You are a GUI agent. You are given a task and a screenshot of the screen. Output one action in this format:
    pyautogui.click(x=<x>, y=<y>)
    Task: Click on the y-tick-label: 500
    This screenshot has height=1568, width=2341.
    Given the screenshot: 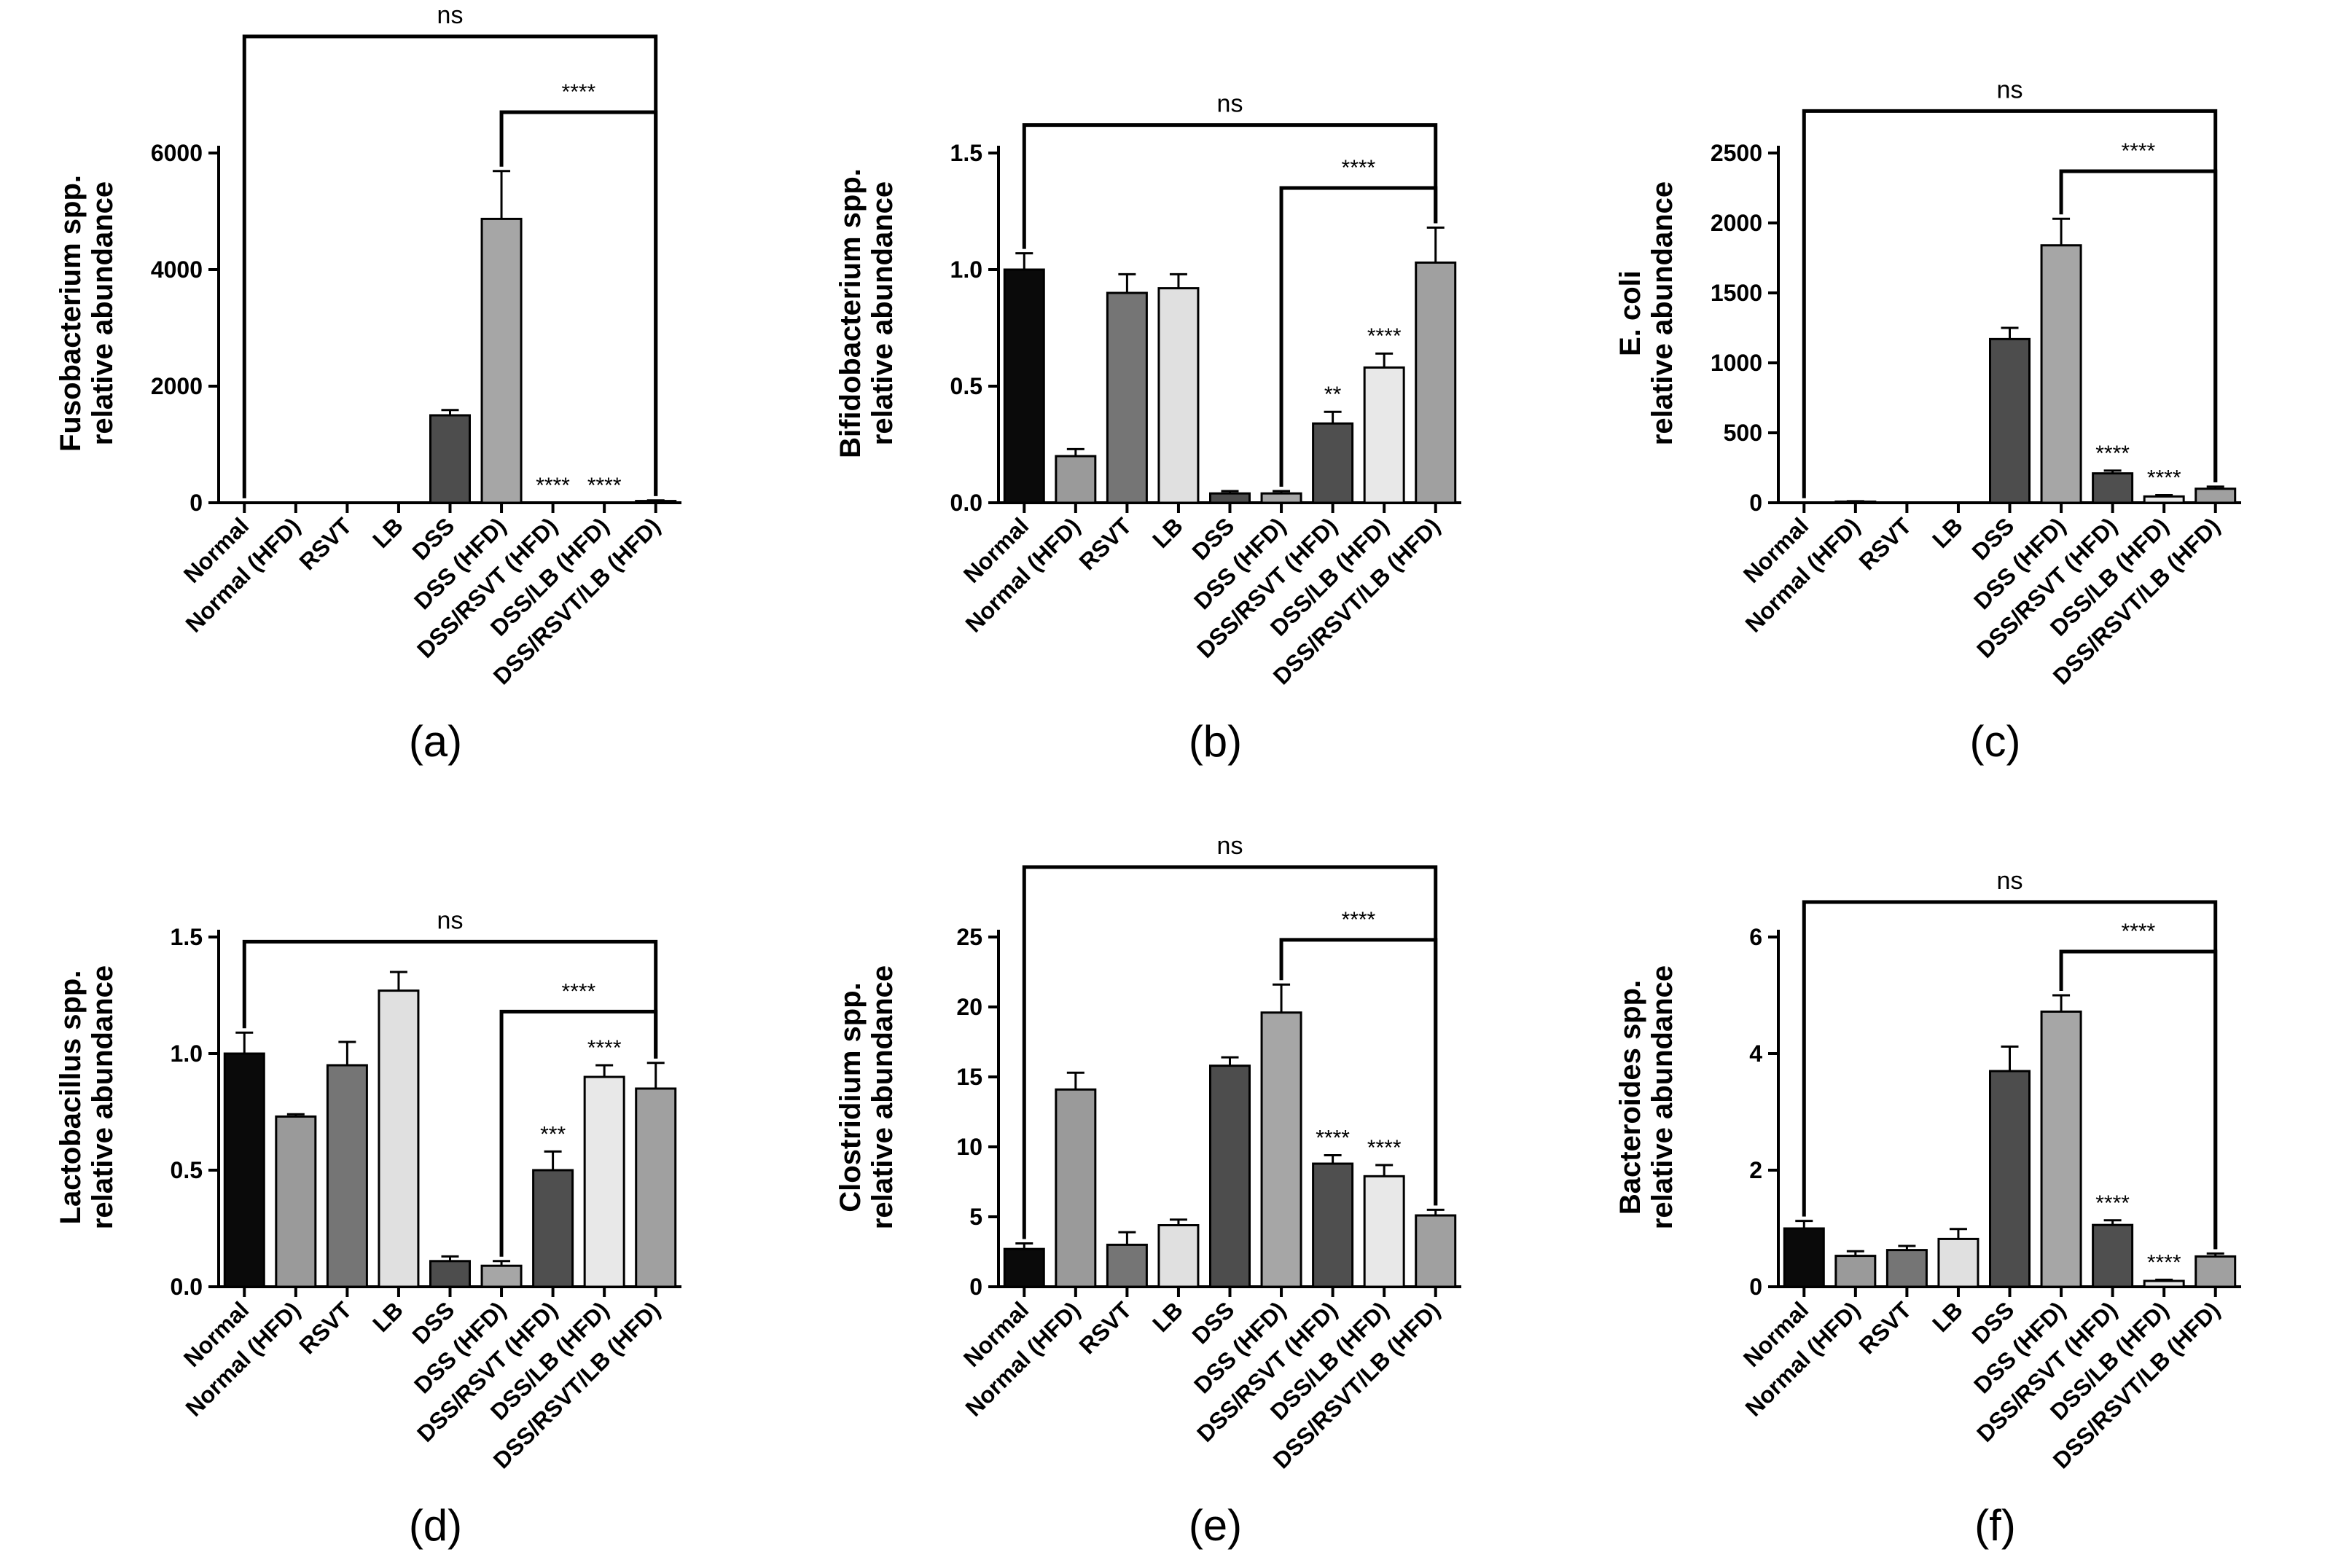 What is the action you would take?
    pyautogui.click(x=1743, y=433)
    